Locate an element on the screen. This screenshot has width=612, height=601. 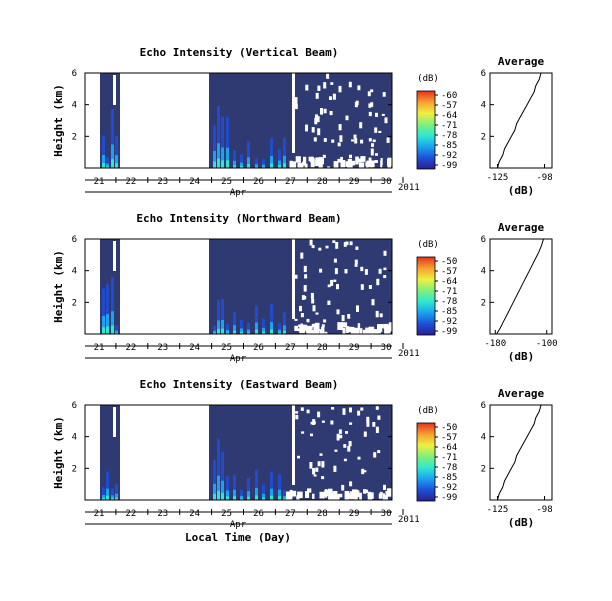
colorbar-tick-label: -64 is located at coordinates (449, 448).